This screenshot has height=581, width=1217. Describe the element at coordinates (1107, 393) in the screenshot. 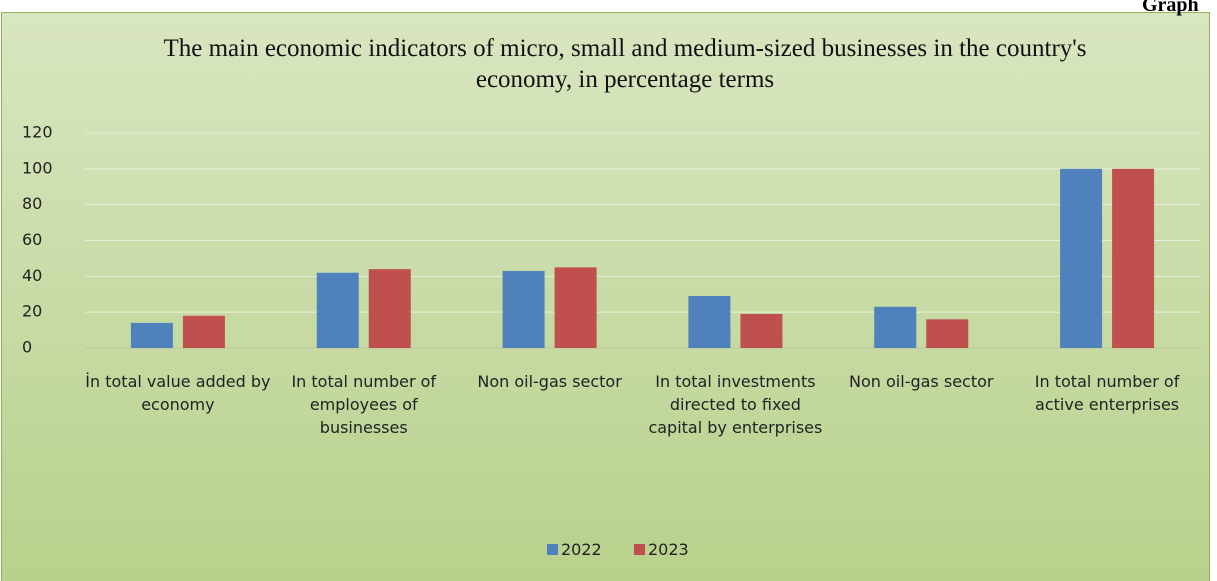

I see `x-tick-label: In total number of active enterprises` at that location.